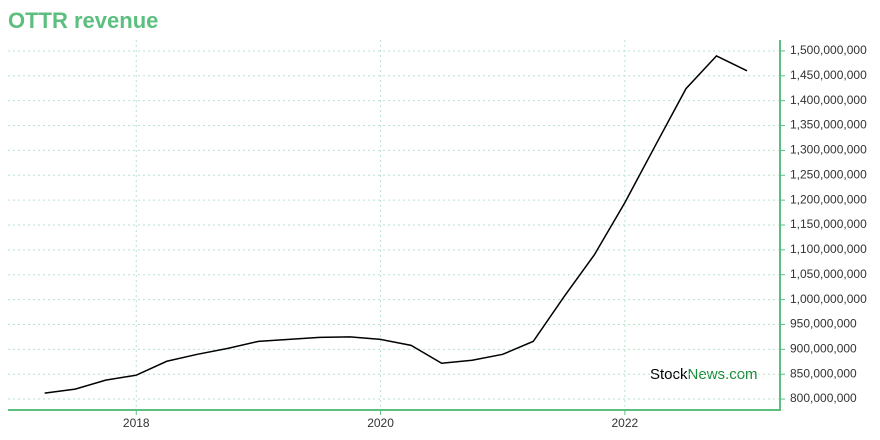  What do you see at coordinates (823, 324) in the screenshot?
I see `y-tick-label: 950,000,000` at bounding box center [823, 324].